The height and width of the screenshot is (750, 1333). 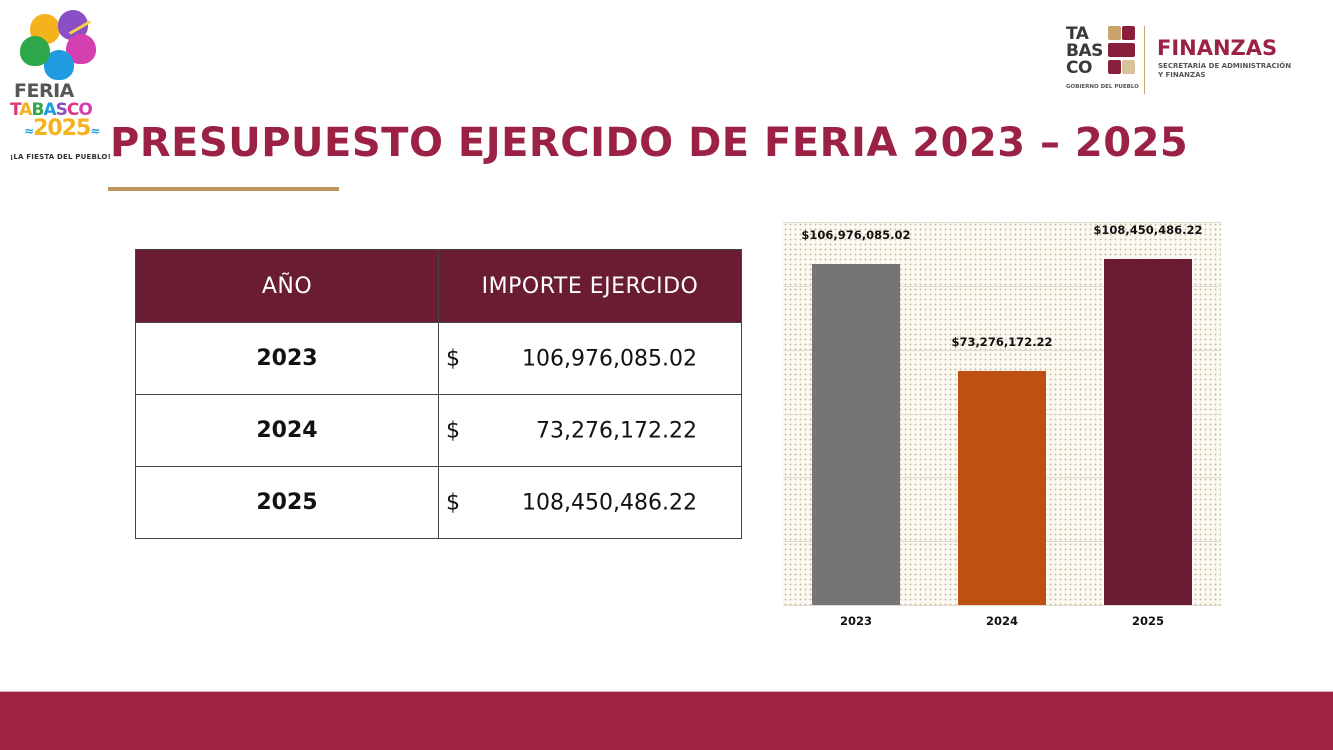 What do you see at coordinates (62, 128) in the screenshot?
I see `feria-year: ≈2025≈` at bounding box center [62, 128].